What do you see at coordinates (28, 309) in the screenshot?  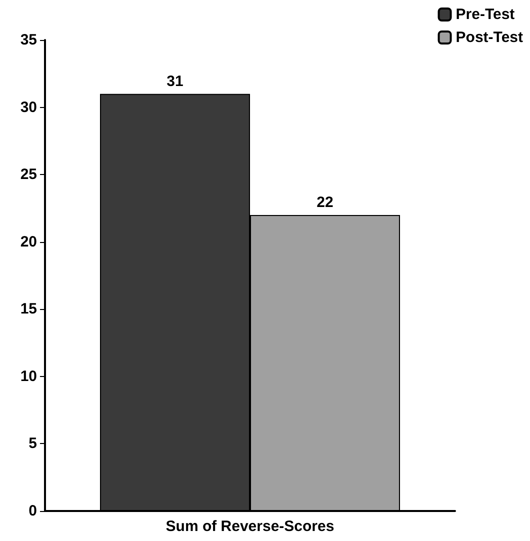 I see `y-tick-label: 15` at bounding box center [28, 309].